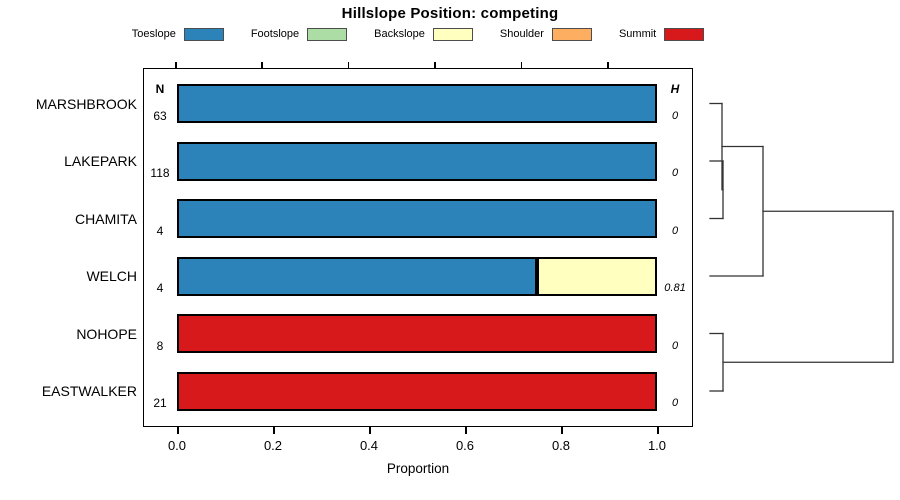 The height and width of the screenshot is (500, 900). Describe the element at coordinates (675, 115) in the screenshot. I see `h-value-marshbrook: 0` at that location.